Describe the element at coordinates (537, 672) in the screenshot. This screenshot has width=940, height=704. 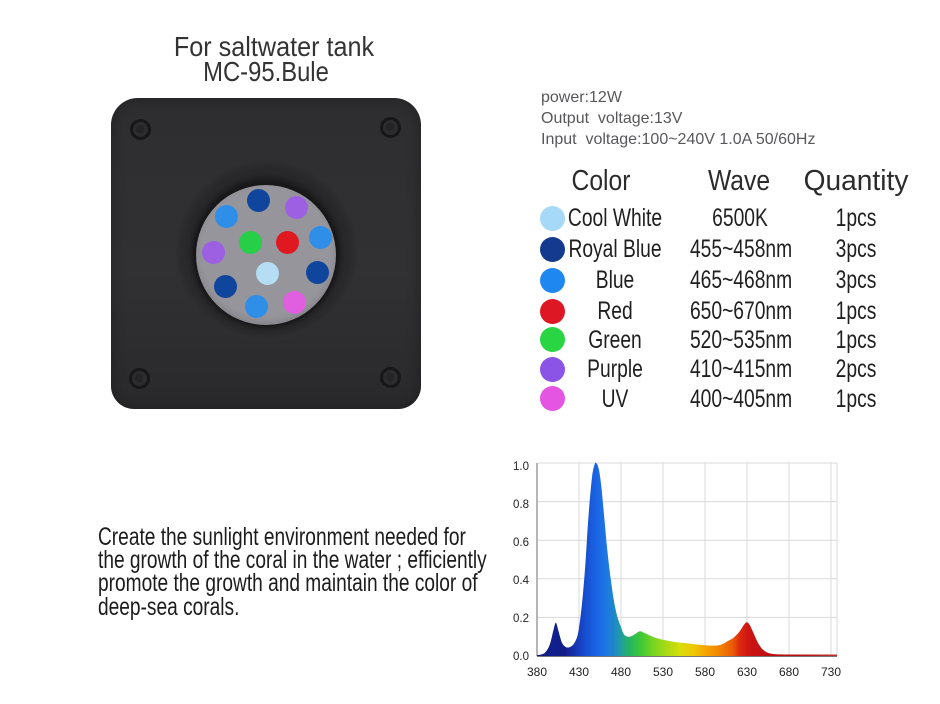
I see `svg-text: 380` at that location.